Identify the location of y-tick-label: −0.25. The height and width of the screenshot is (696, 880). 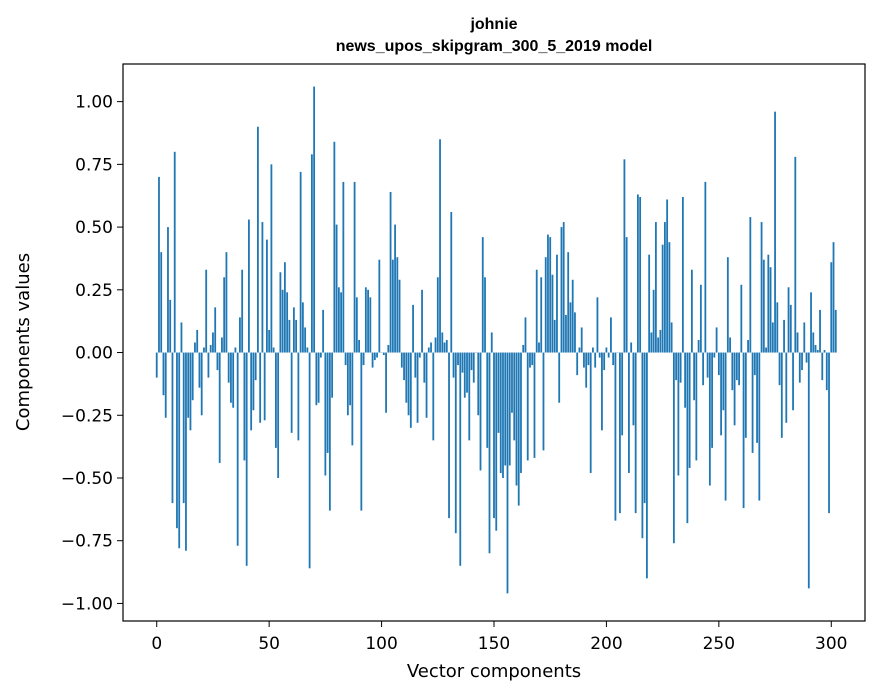
(87, 416).